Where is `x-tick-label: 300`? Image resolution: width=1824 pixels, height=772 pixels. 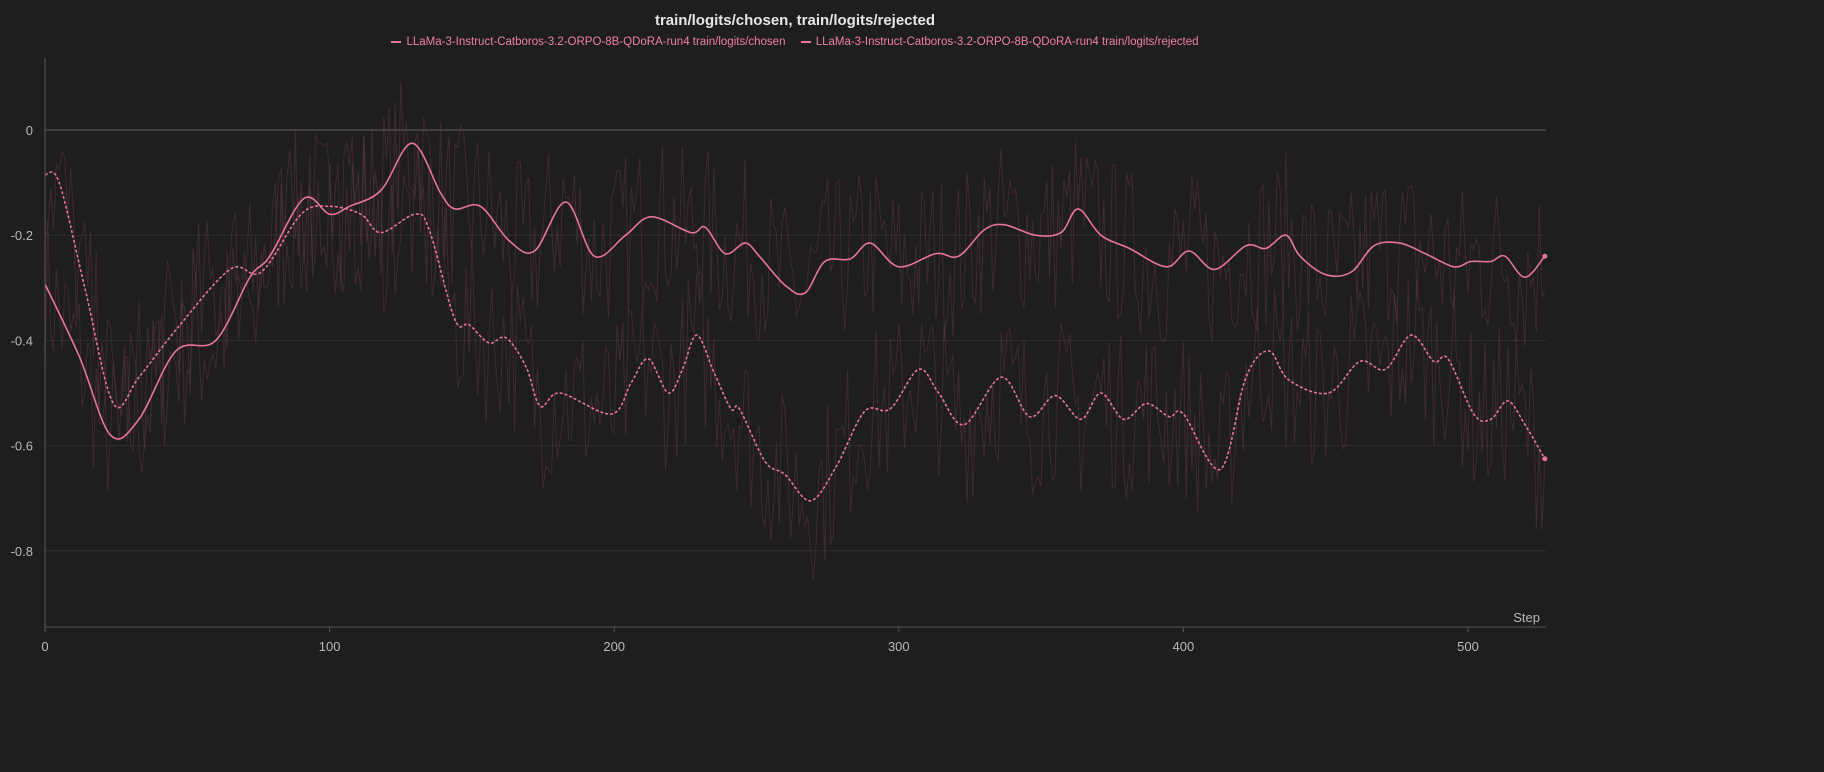 x-tick-label: 300 is located at coordinates (899, 646).